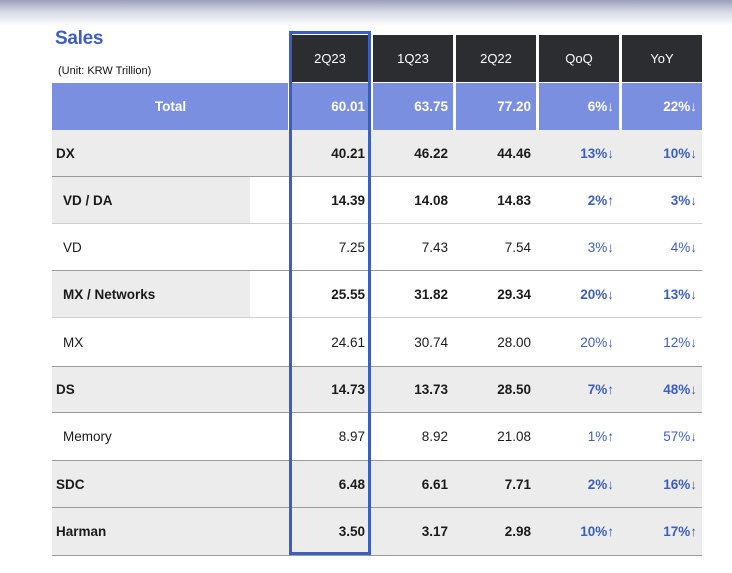 Image resolution: width=732 pixels, height=573 pixels. Describe the element at coordinates (683, 200) in the screenshot. I see `value-yoy: 3%↓` at that location.